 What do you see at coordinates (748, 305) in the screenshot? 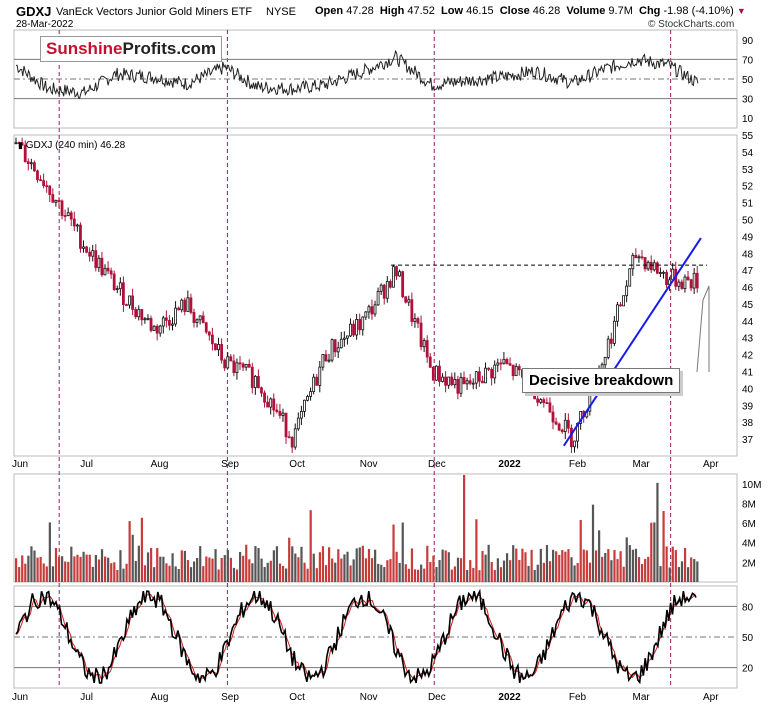
I see `price-tick-45: 45` at bounding box center [748, 305].